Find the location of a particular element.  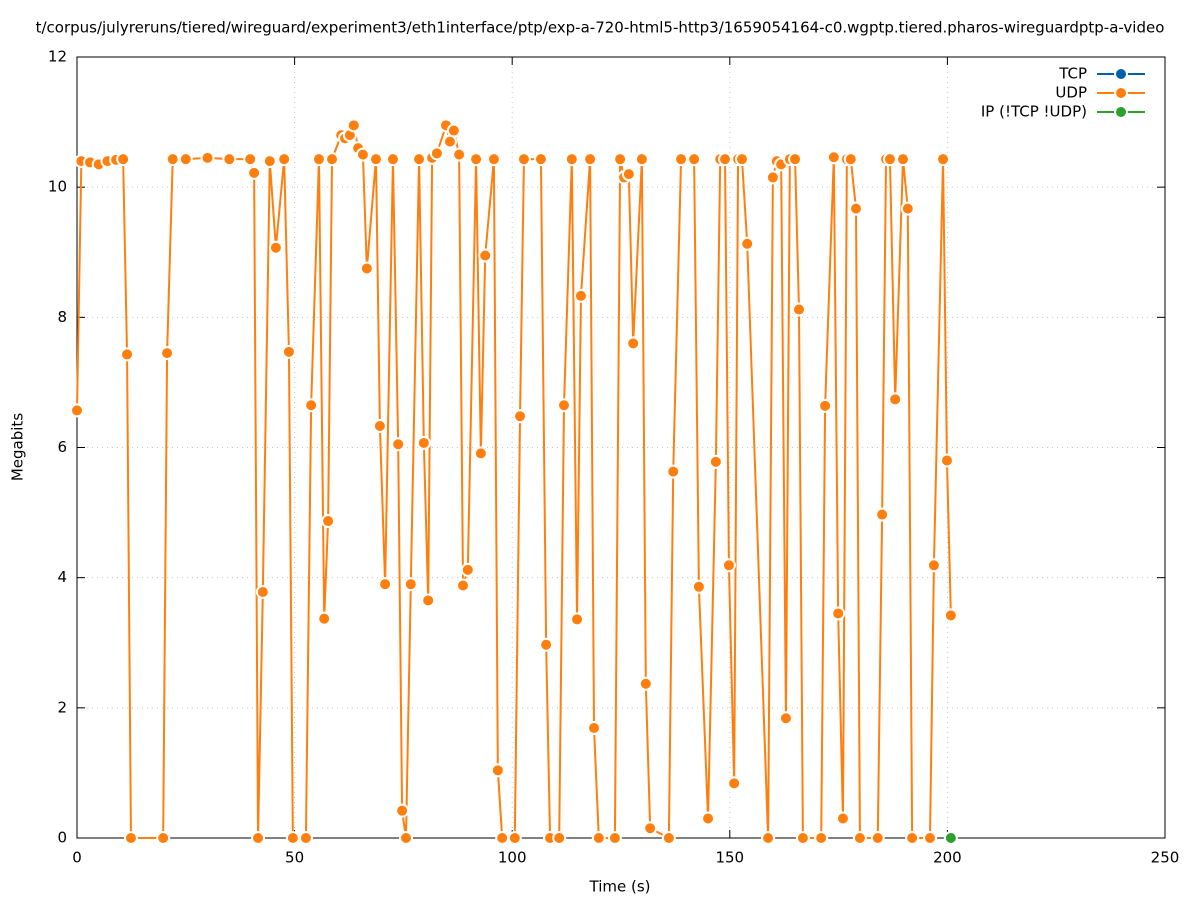

y-tick-label: 2 is located at coordinates (62, 707).